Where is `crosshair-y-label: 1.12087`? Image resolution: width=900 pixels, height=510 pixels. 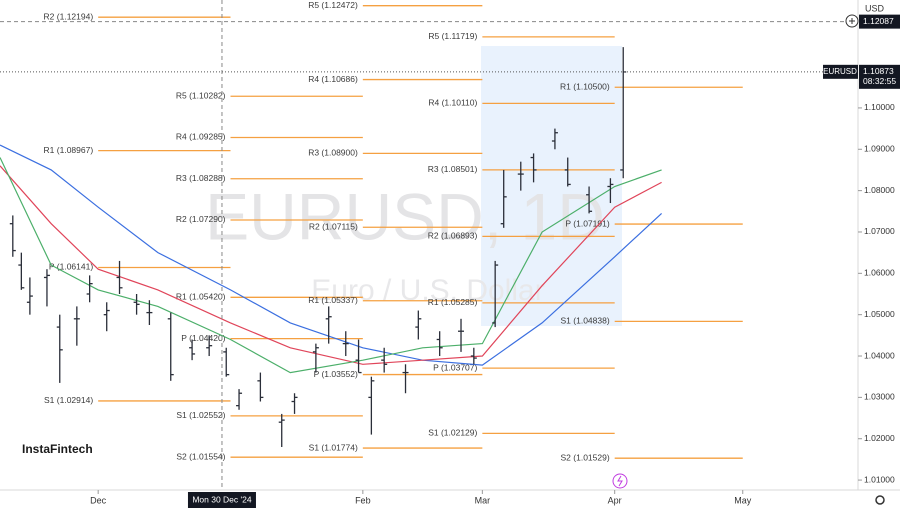 crosshair-y-label: 1.12087 is located at coordinates (878, 21).